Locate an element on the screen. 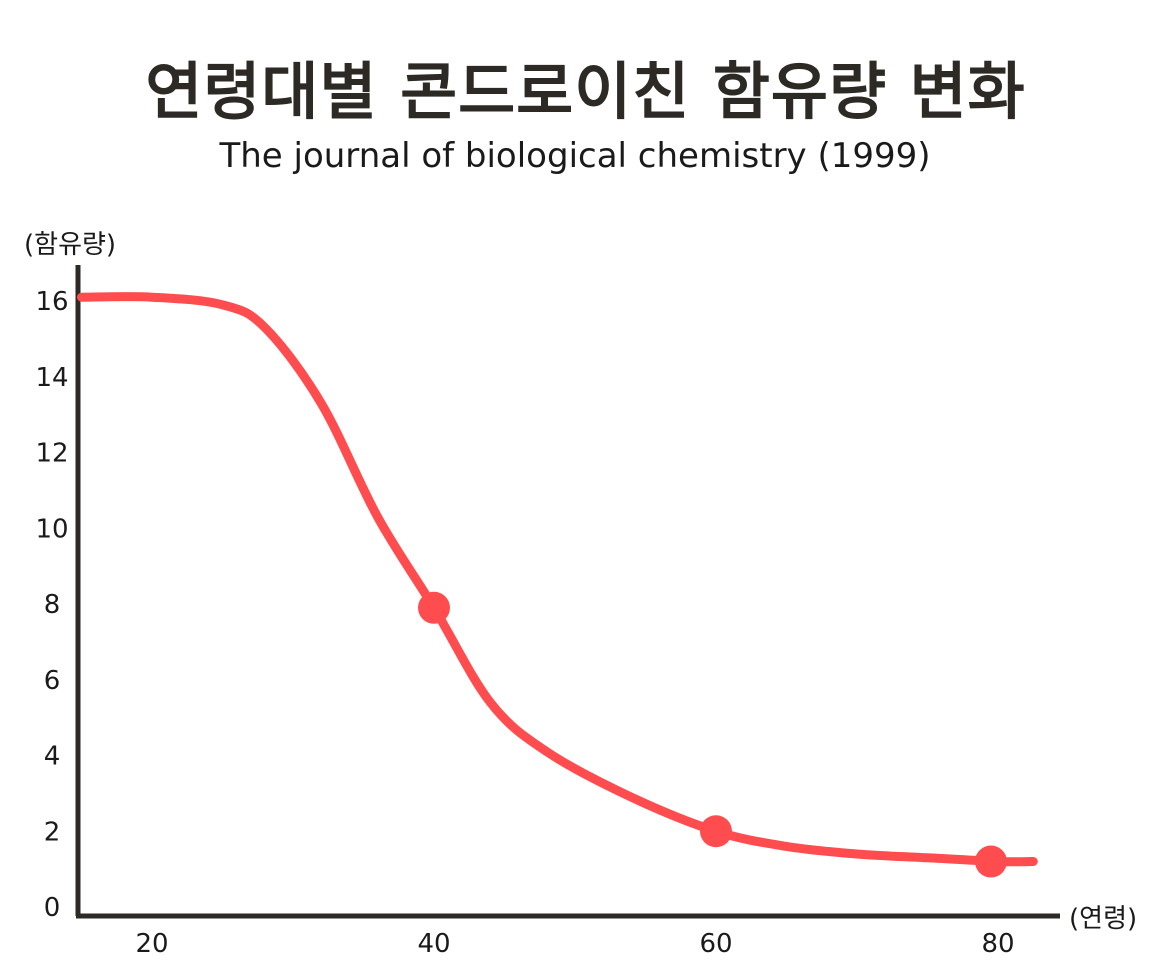 This screenshot has height=980, width=1171. chart-title: 연령대별 콘드로이친 함유량 변화 is located at coordinates (585, 91).